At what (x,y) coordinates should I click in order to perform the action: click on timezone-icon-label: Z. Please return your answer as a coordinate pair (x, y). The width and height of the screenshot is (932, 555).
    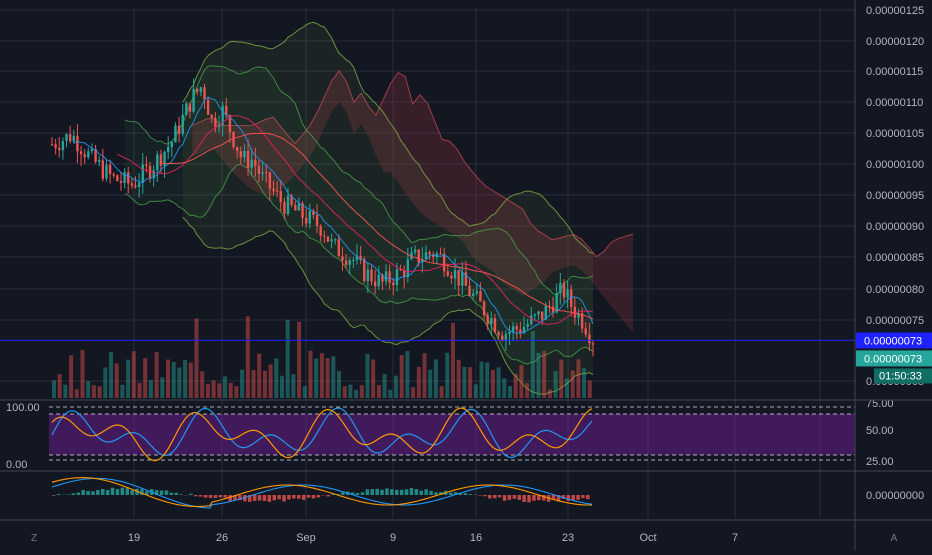
    Looking at the image, I should click on (34, 538).